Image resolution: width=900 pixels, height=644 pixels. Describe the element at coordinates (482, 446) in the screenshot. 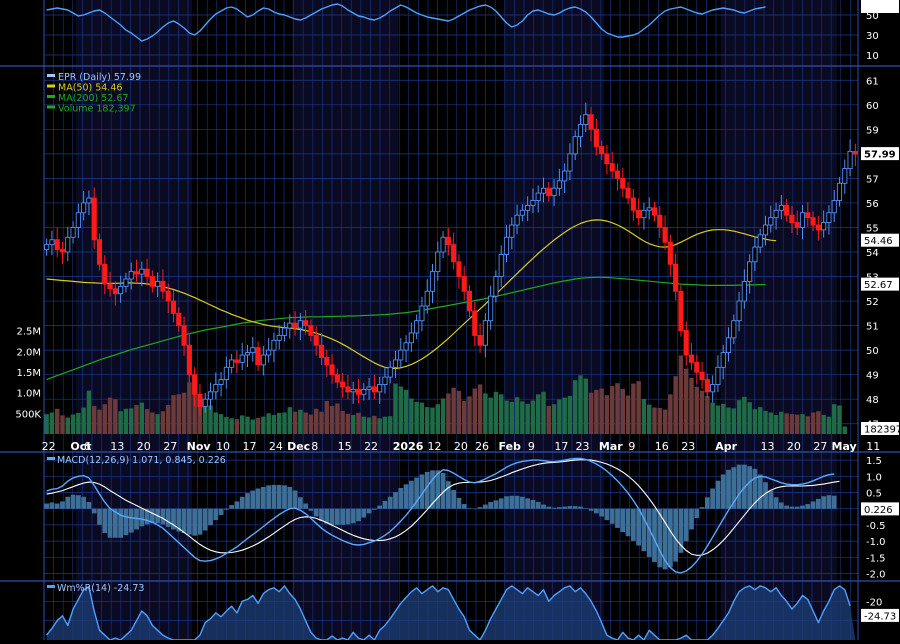

I see `x-tick-label: 26` at that location.